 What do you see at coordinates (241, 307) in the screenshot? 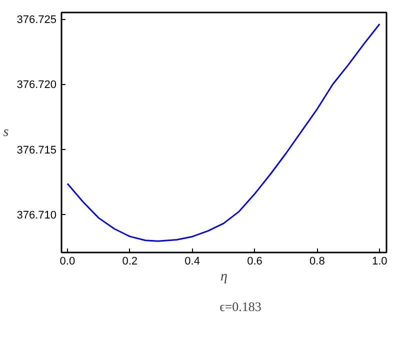
I see `text: ϵ=0.183` at bounding box center [241, 307].